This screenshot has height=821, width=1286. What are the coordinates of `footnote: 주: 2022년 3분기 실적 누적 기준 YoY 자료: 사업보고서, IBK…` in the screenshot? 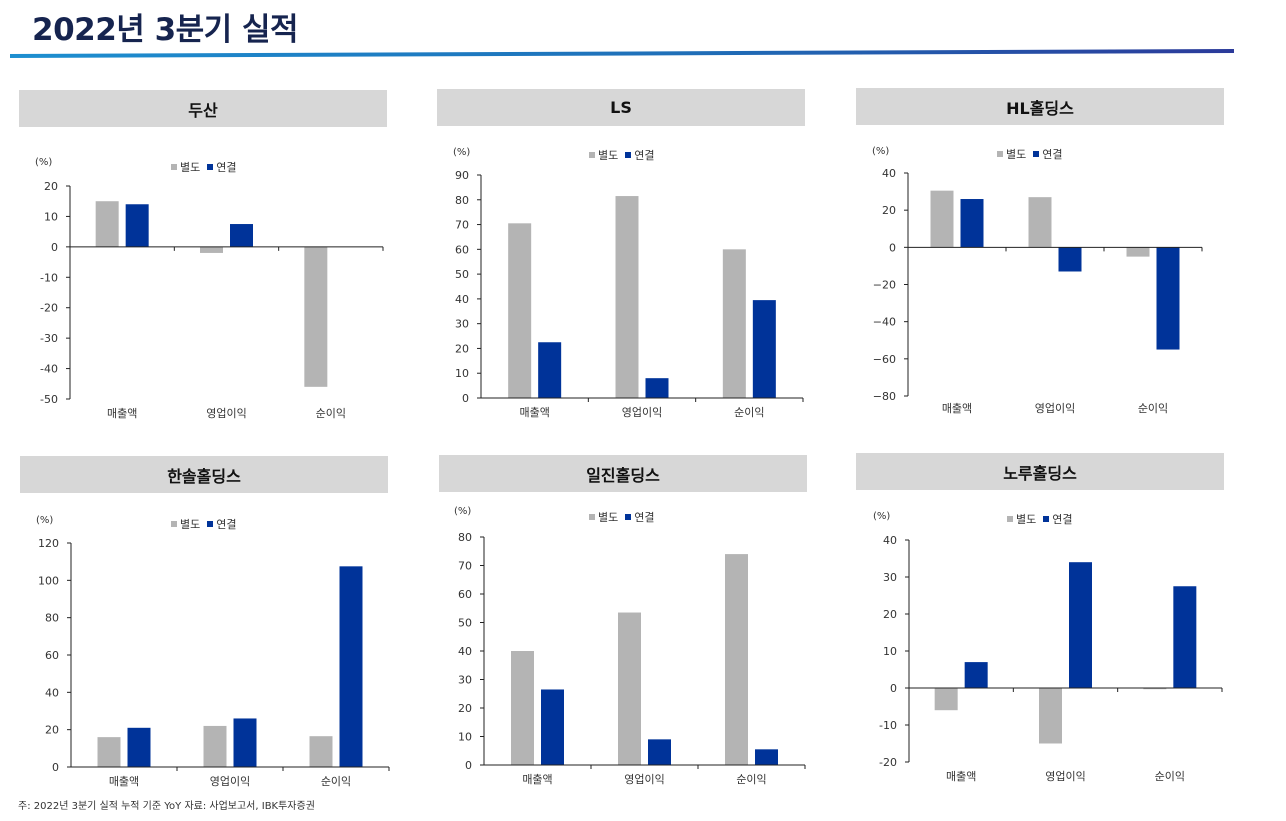 It's located at (166, 806).